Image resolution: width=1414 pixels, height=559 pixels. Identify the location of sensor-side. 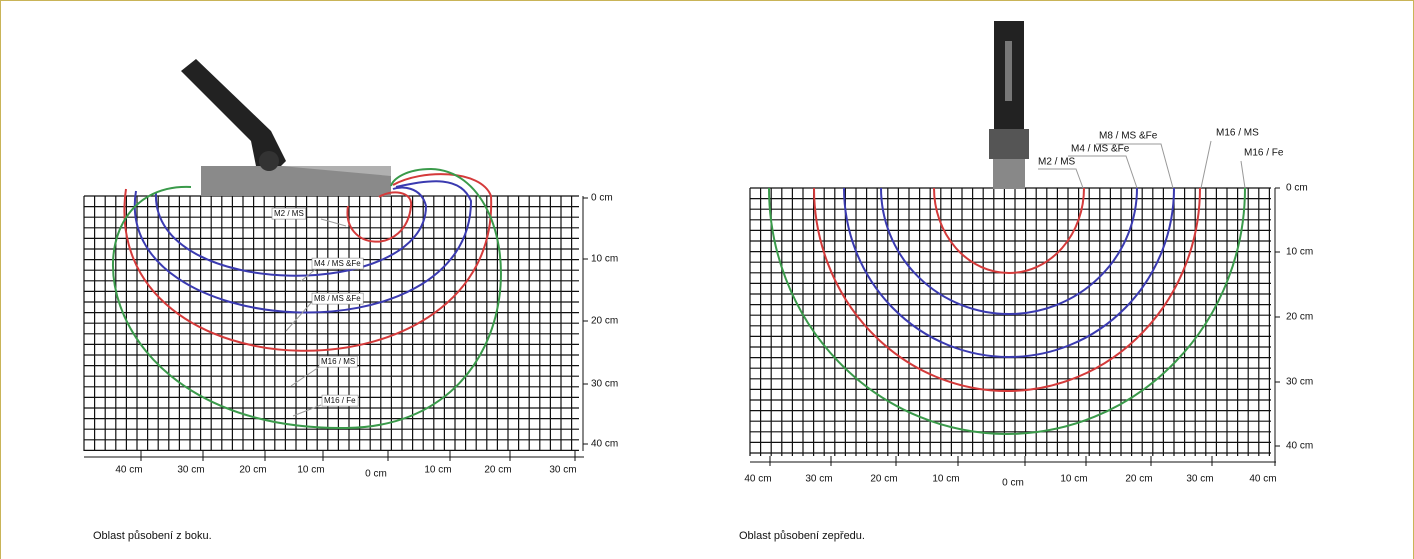
(286, 127).